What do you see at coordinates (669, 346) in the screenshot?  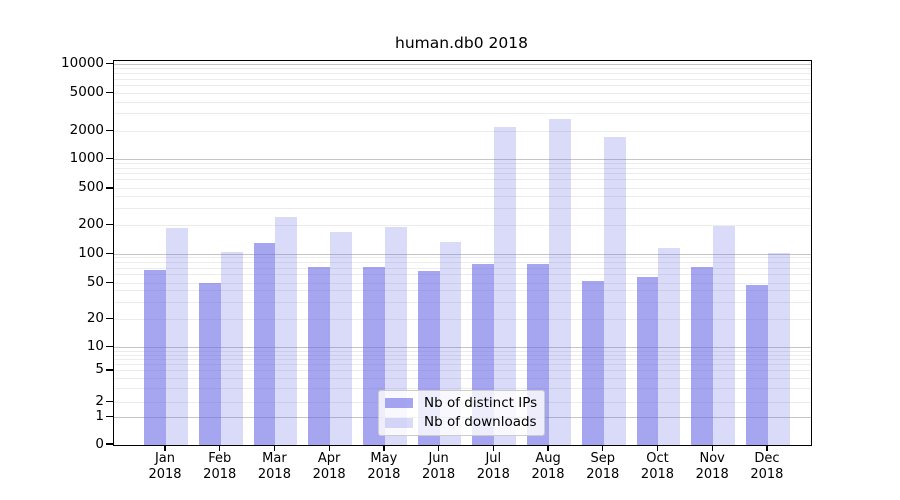 I see `bar-downloads-oct` at bounding box center [669, 346].